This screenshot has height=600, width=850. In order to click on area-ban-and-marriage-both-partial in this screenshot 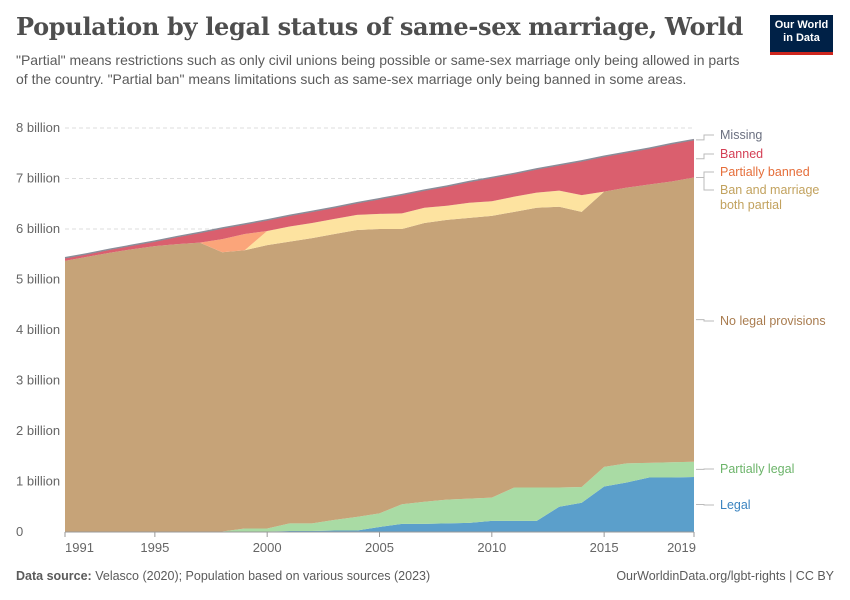, I will do `click(379, 219)`.